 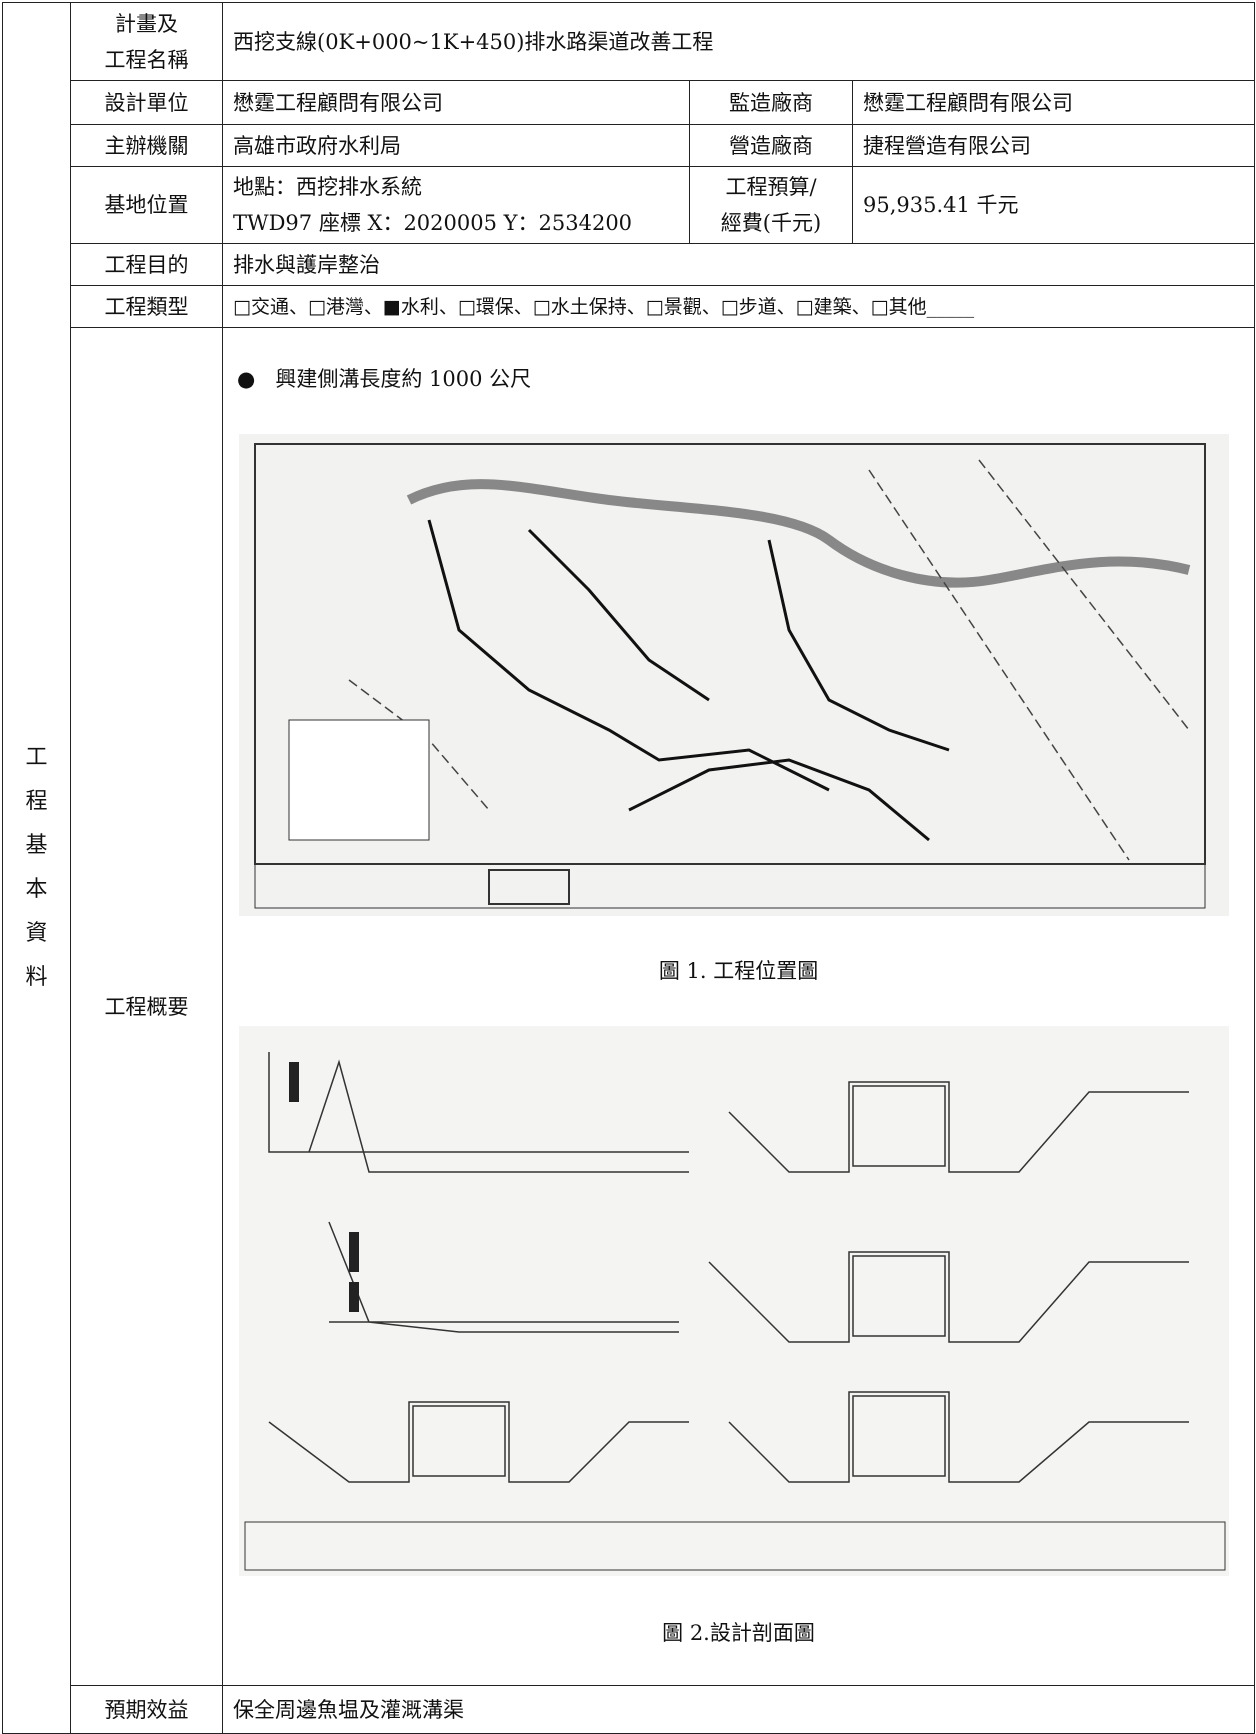 What do you see at coordinates (1053, 205) in the screenshot?
I see `value: 95,935.41 千元` at bounding box center [1053, 205].